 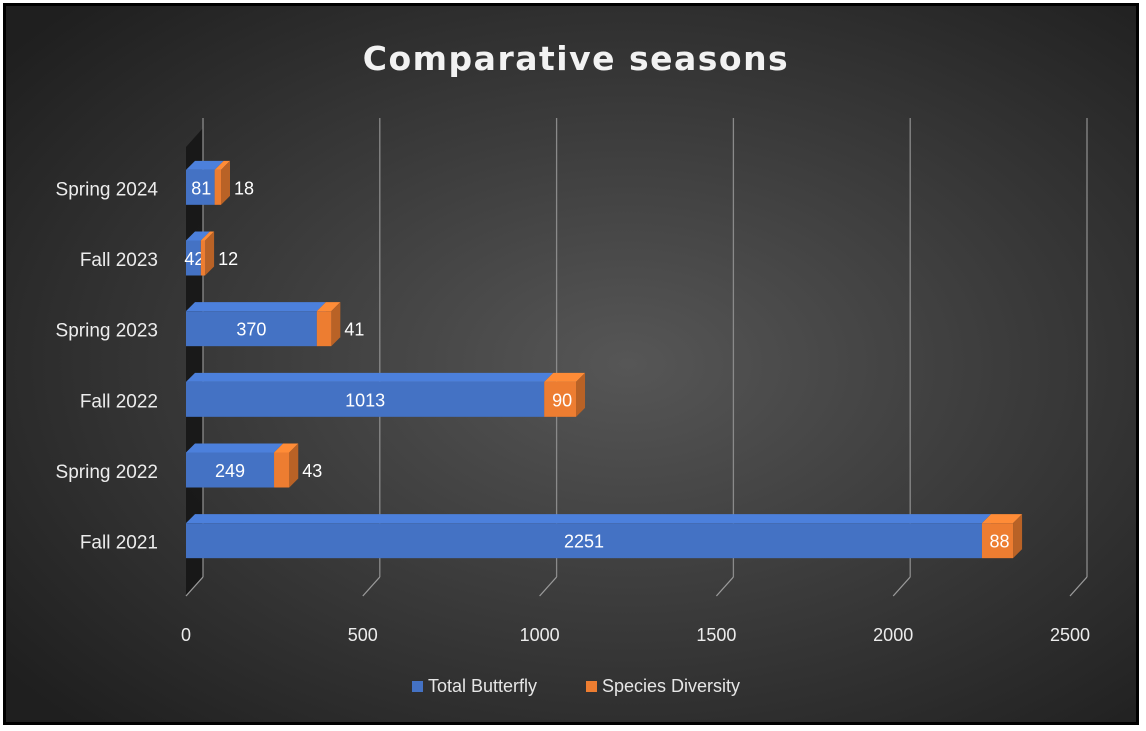 I want to click on chart-title: Comparative seasons, so click(x=576, y=58).